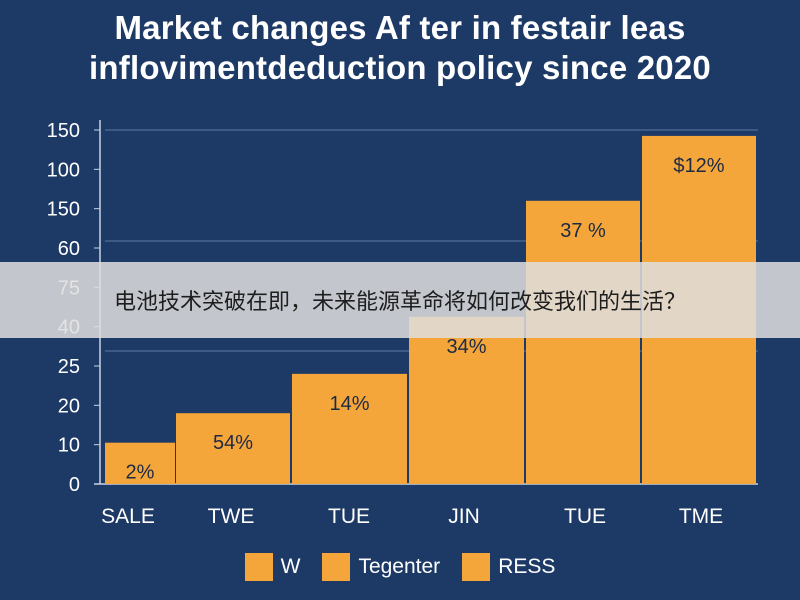 Image resolution: width=800 pixels, height=600 pixels. I want to click on caption-banner: 电池技术突破在即，未来能源革命将如何改变我们的生活？, so click(400, 300).